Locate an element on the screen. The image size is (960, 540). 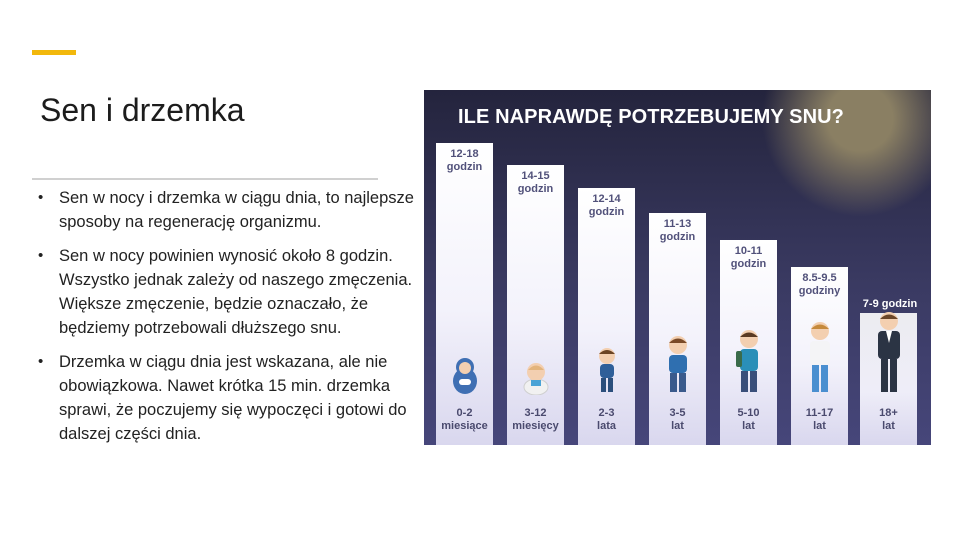
age-column-3-12: 14-15 godzin 3-12 miesięcy is located at coordinates (535, 305).